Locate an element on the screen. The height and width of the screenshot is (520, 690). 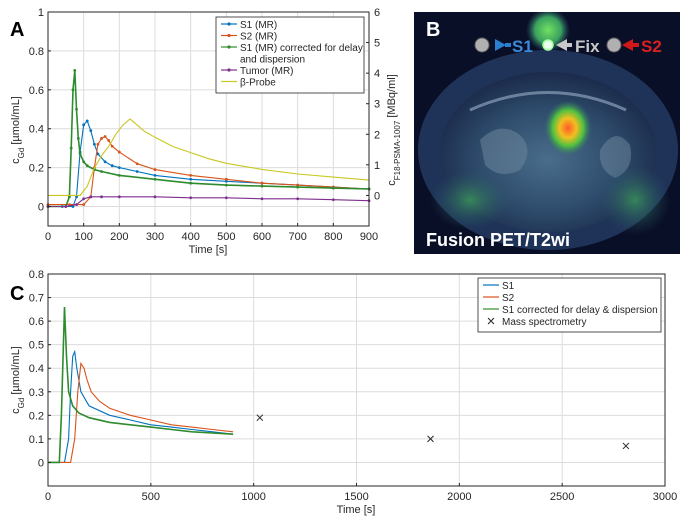
y-tick-label: 0.5 is located at coordinates (36, 346).